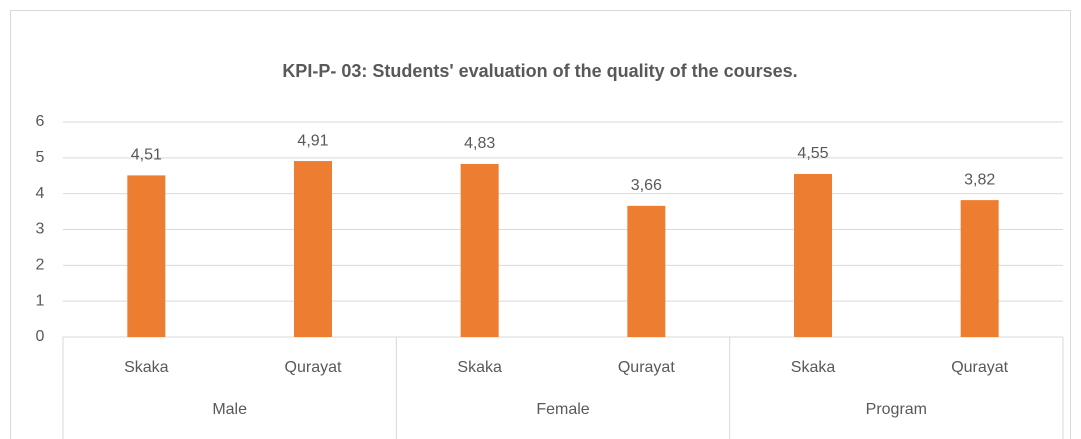 This screenshot has width=1081, height=439. What do you see at coordinates (896, 409) in the screenshot?
I see `group-label: Program` at bounding box center [896, 409].